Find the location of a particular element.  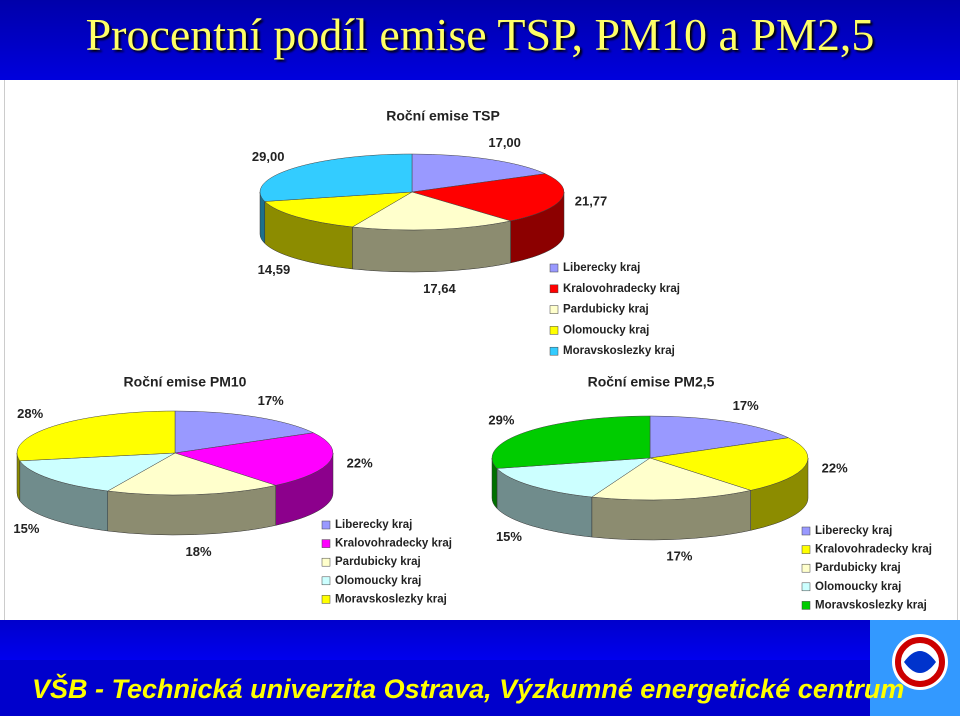

logo-mark is located at coordinates (920, 662).